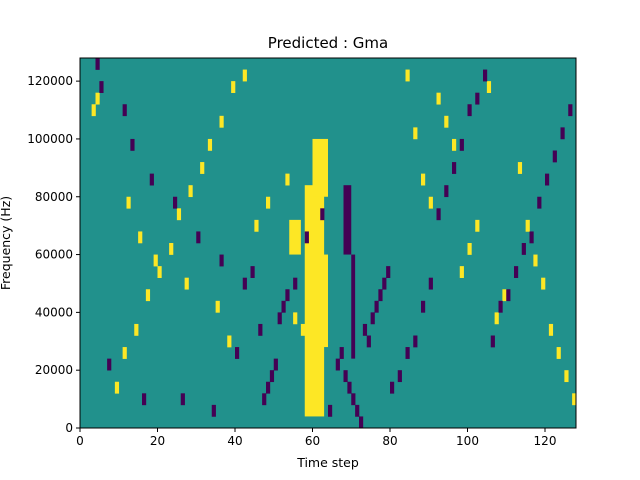 The width and height of the screenshot is (640, 480). I want to click on y-axis-ticks: 0 20000 40000 60000 80000 100000 120000, so click(53, 254).